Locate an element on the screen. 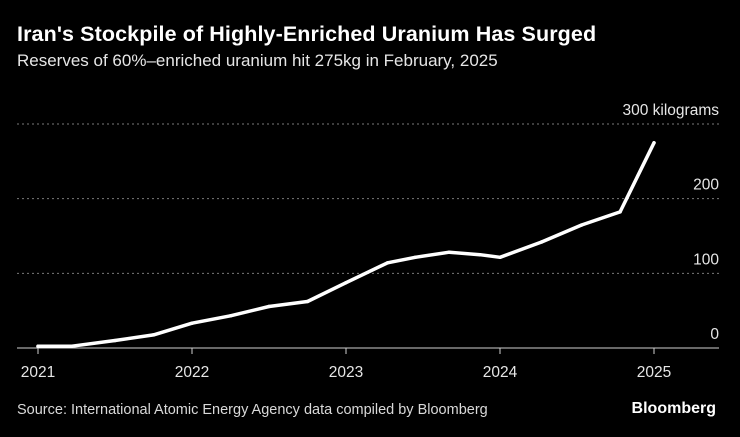 Image resolution: width=740 pixels, height=437 pixels. y-tick-label: 300 kilograms is located at coordinates (671, 110).